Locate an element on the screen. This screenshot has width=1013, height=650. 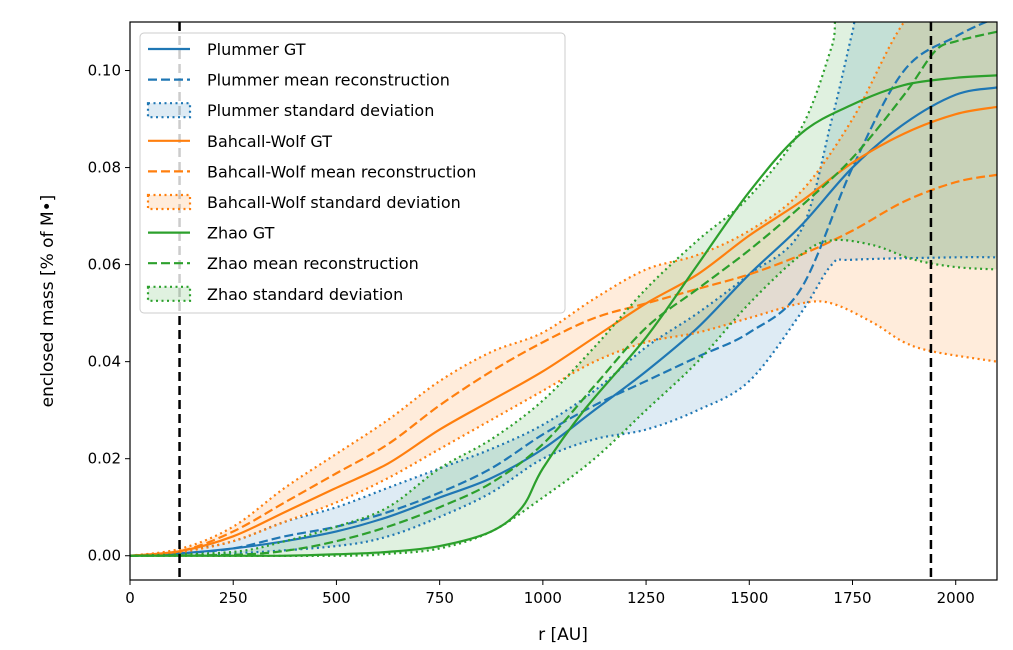
legend-label: Plummer mean reconstruction is located at coordinates (328, 80).